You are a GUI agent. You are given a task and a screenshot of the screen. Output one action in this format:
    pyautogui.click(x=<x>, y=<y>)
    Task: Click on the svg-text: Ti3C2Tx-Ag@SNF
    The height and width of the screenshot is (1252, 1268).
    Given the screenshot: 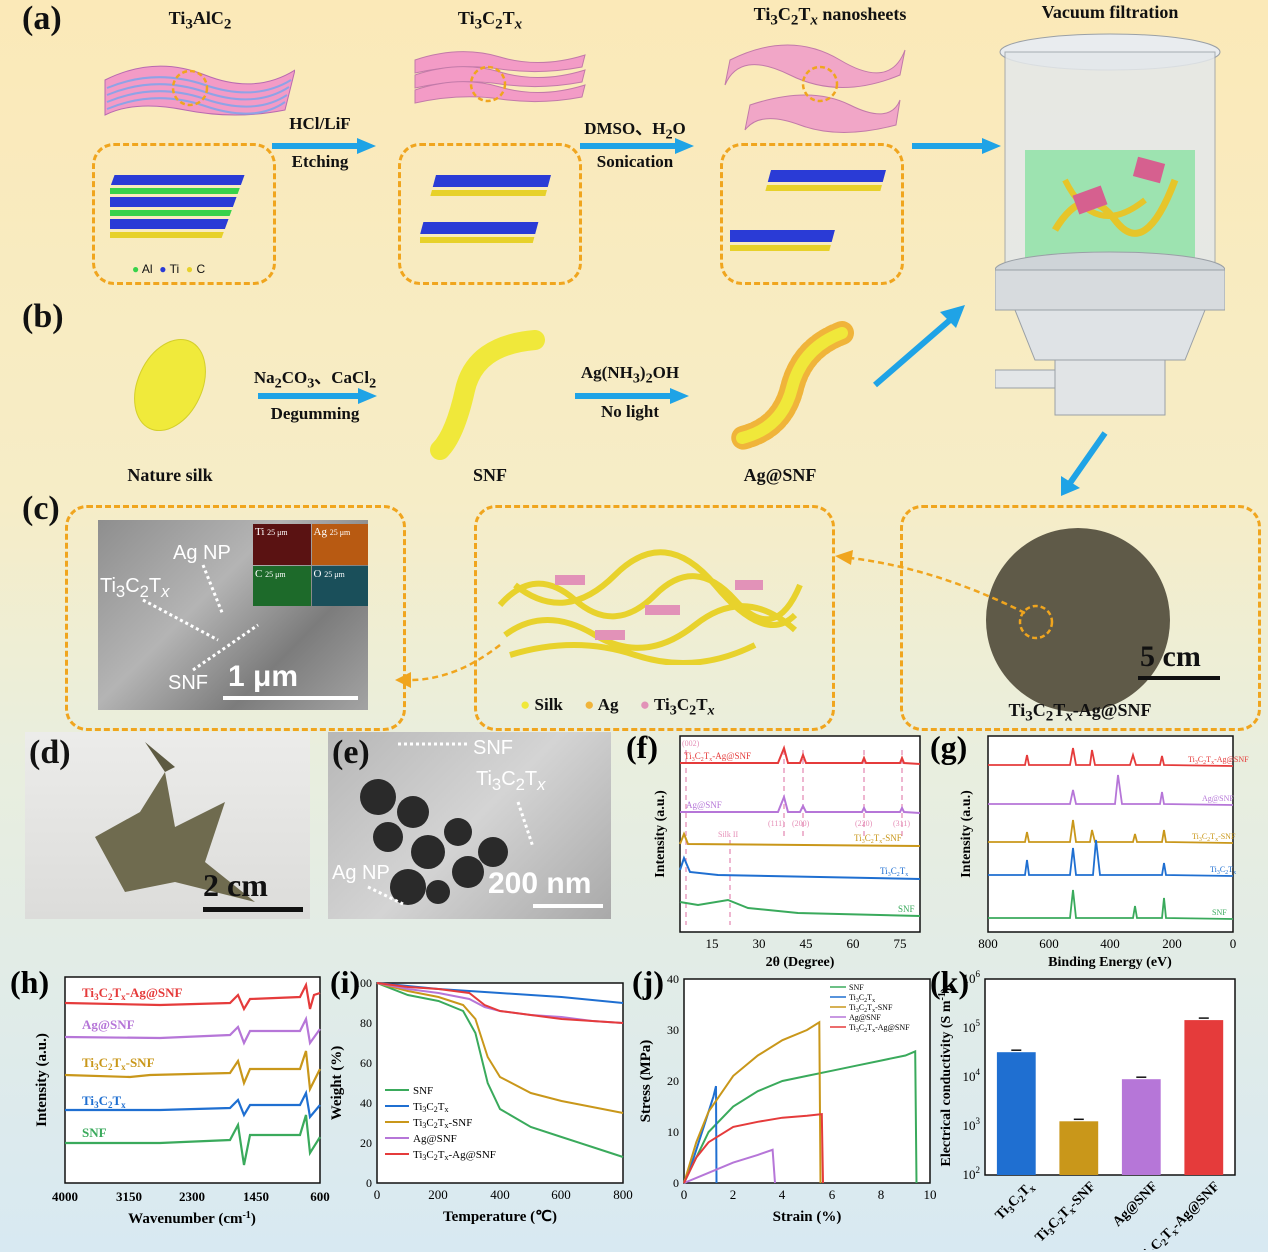 What is the action you would take?
    pyautogui.click(x=879, y=1028)
    